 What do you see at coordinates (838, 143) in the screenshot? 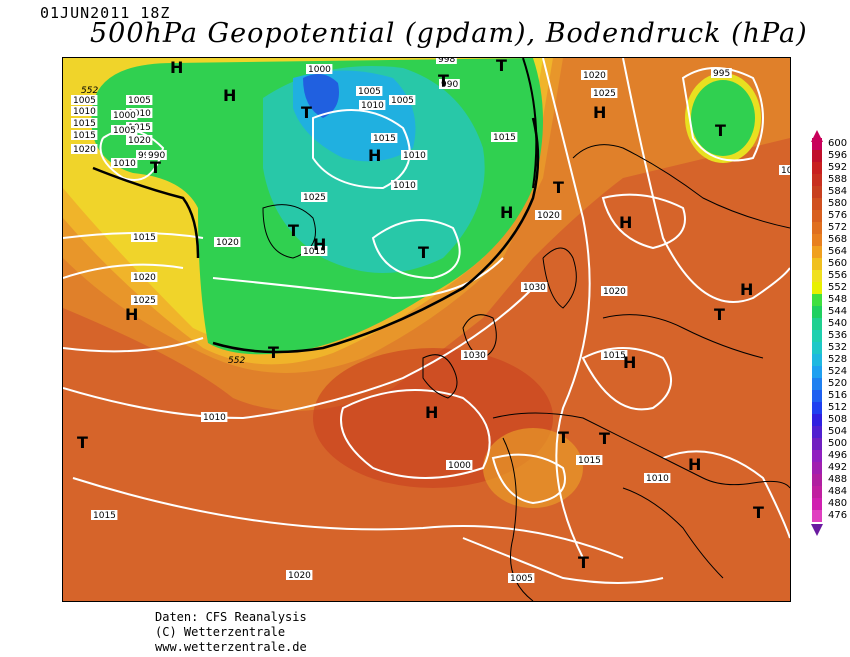
I see `legend-label: 600` at bounding box center [838, 143].